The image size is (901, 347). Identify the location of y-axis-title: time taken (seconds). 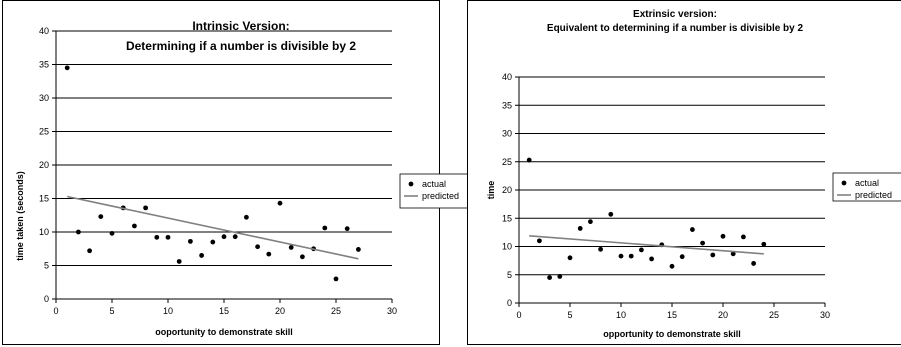
(20, 216).